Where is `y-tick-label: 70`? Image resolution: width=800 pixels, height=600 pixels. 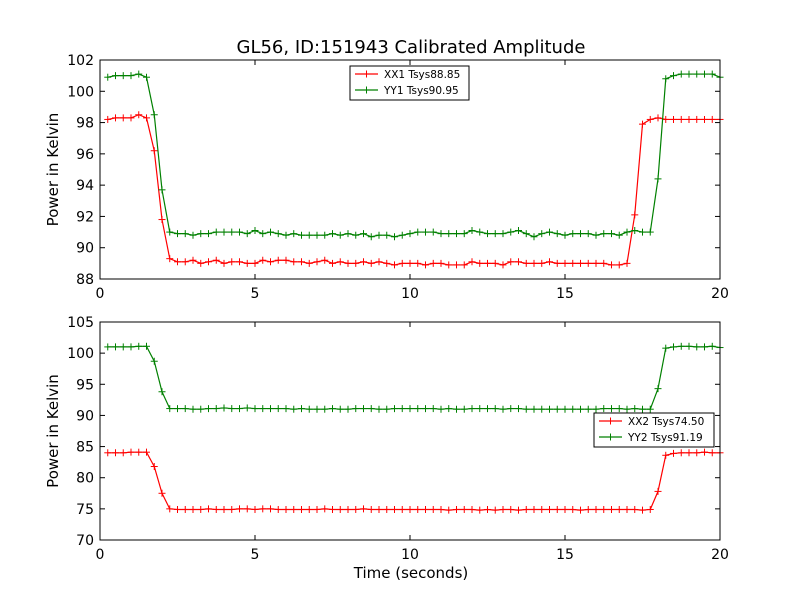
y-tick-label: 70 is located at coordinates (85, 541).